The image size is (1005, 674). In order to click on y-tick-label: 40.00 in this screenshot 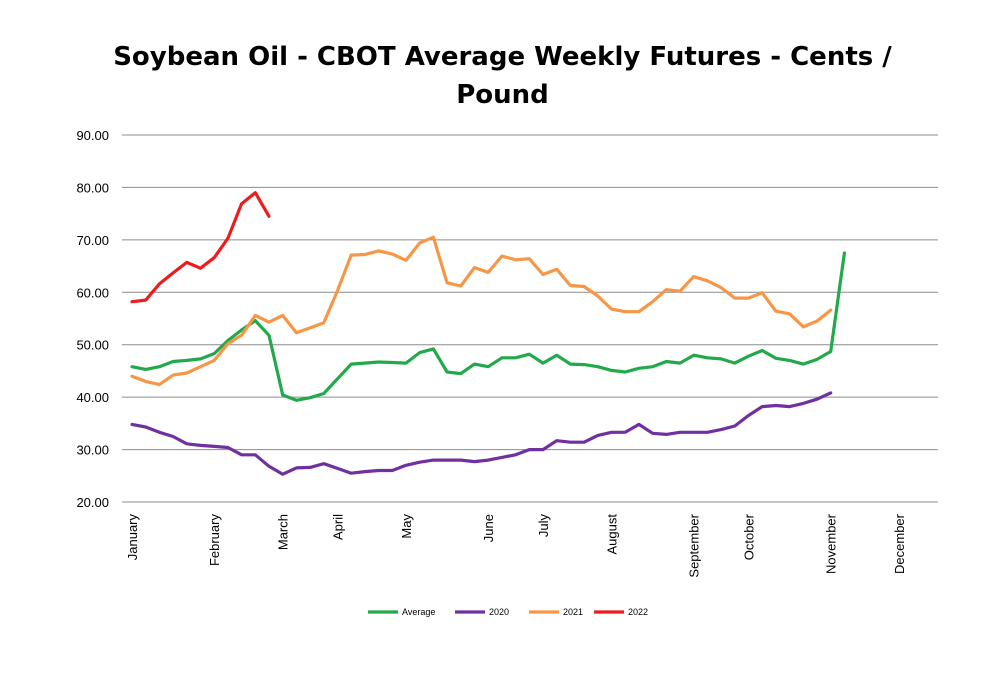, I will do `click(92, 397)`.